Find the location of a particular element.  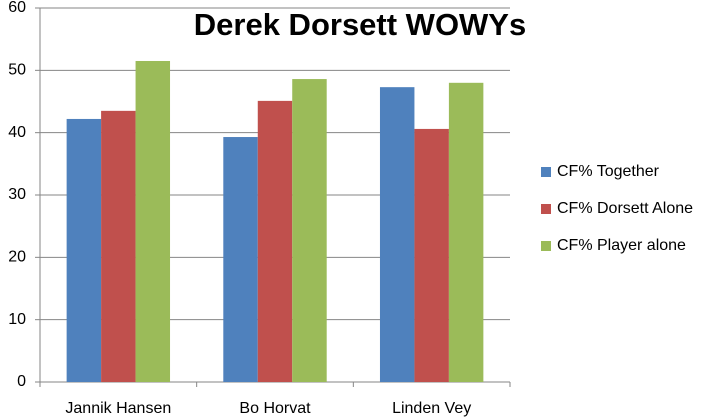

y-tick-label: 20 is located at coordinates (17, 257).